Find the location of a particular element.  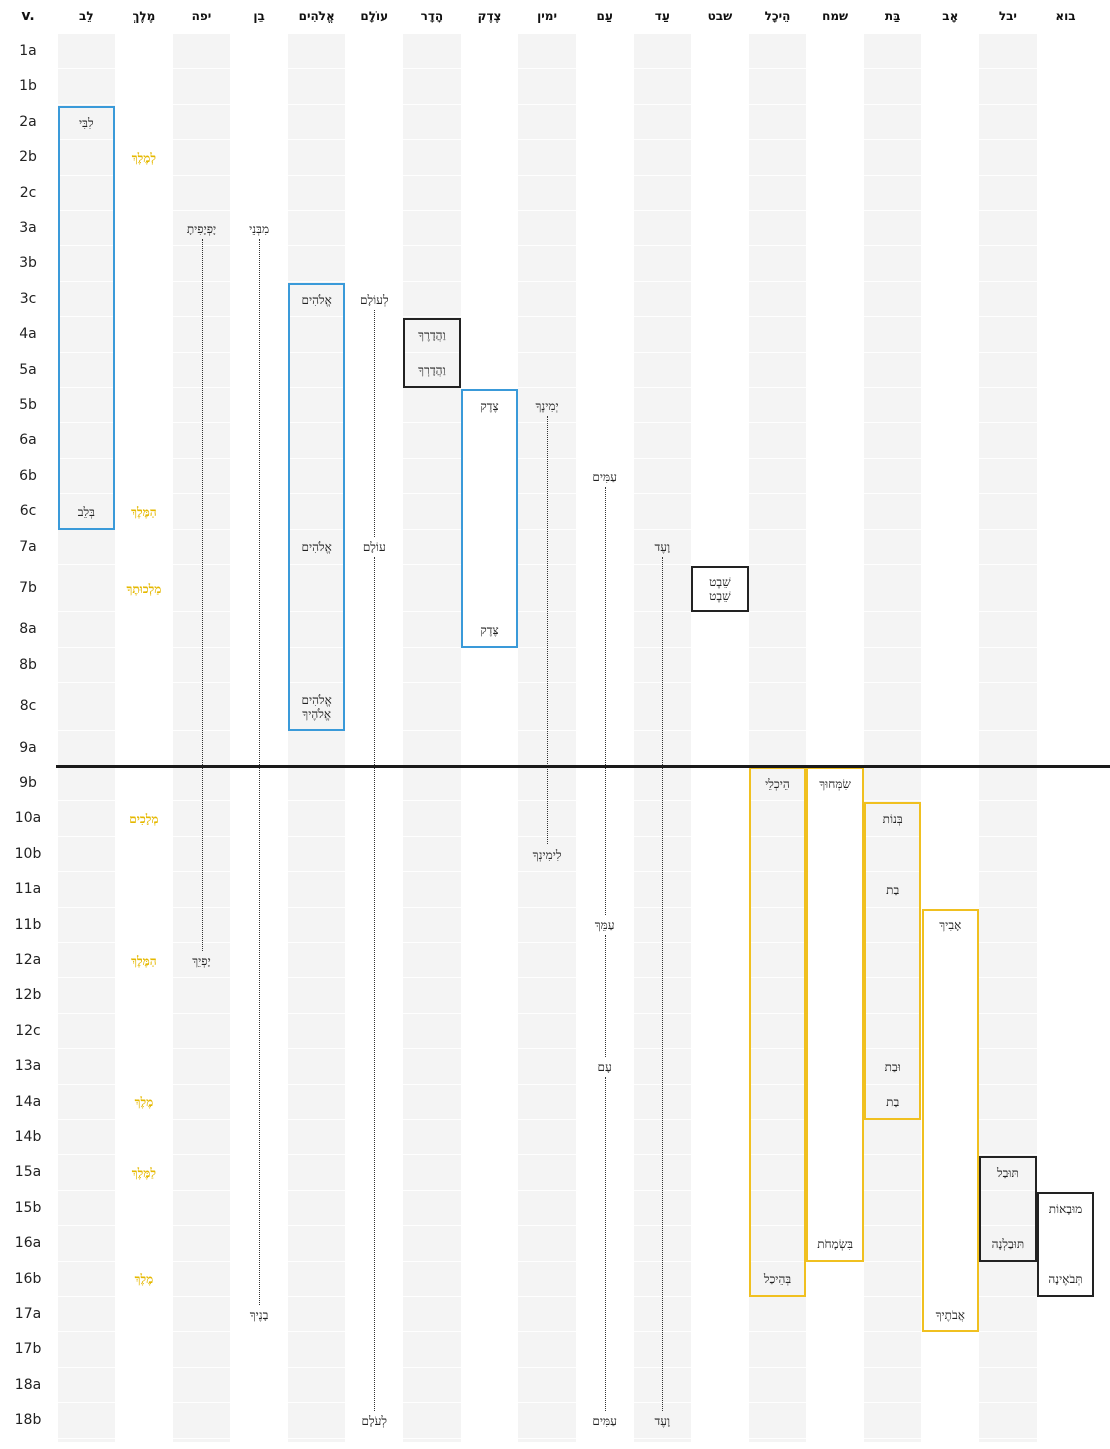

hebrew-word: עַמִּים is located at coordinates (604, 476).